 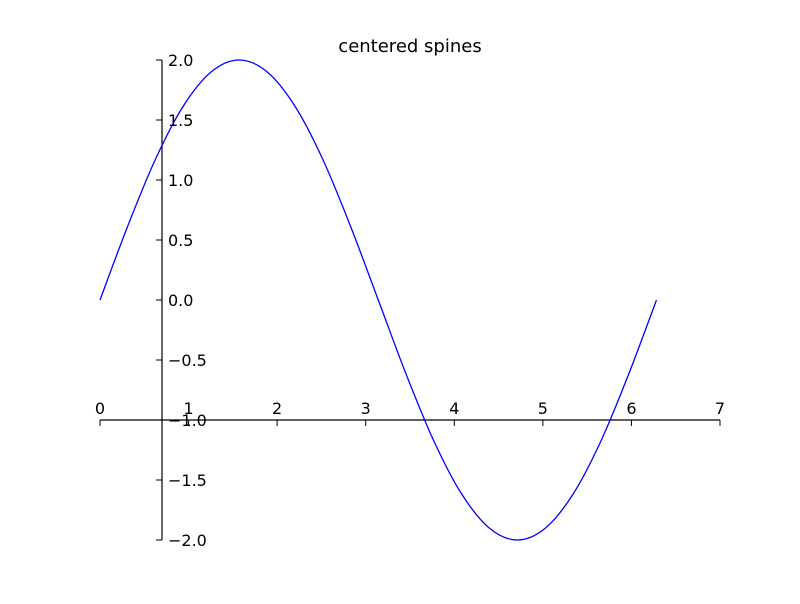 I want to click on y-tick-label: 0.0, so click(x=180, y=300).